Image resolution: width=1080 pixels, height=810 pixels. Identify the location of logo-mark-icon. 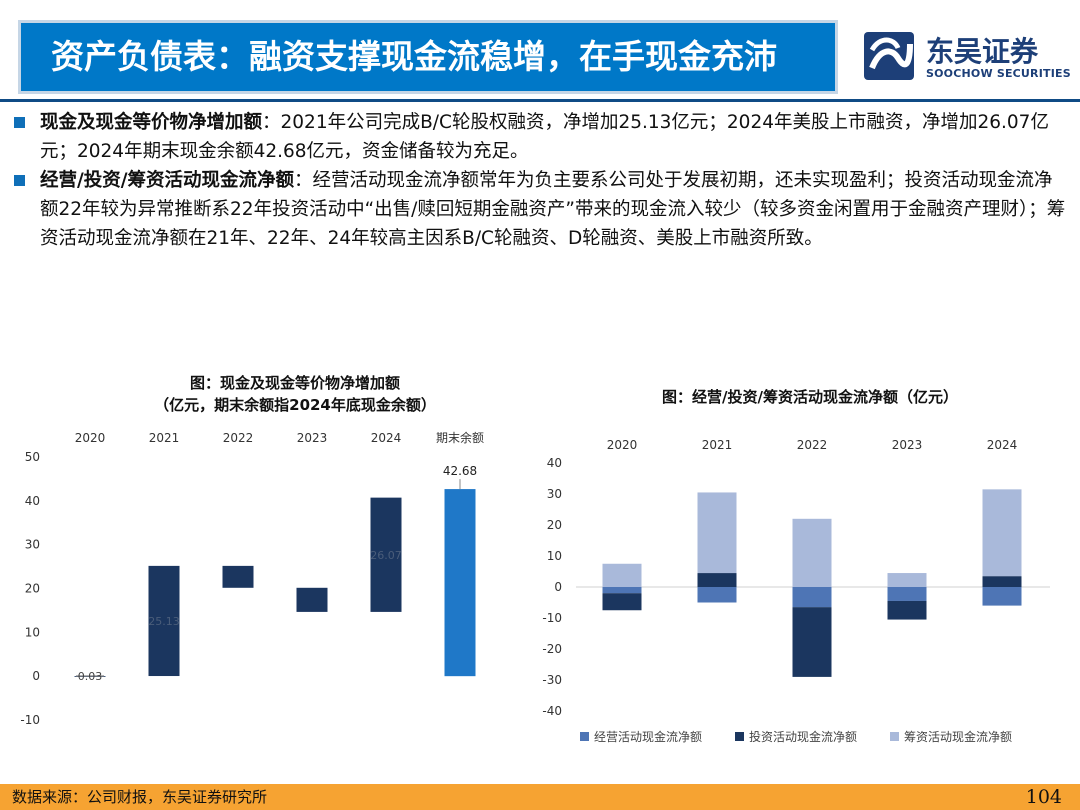
(889, 56).